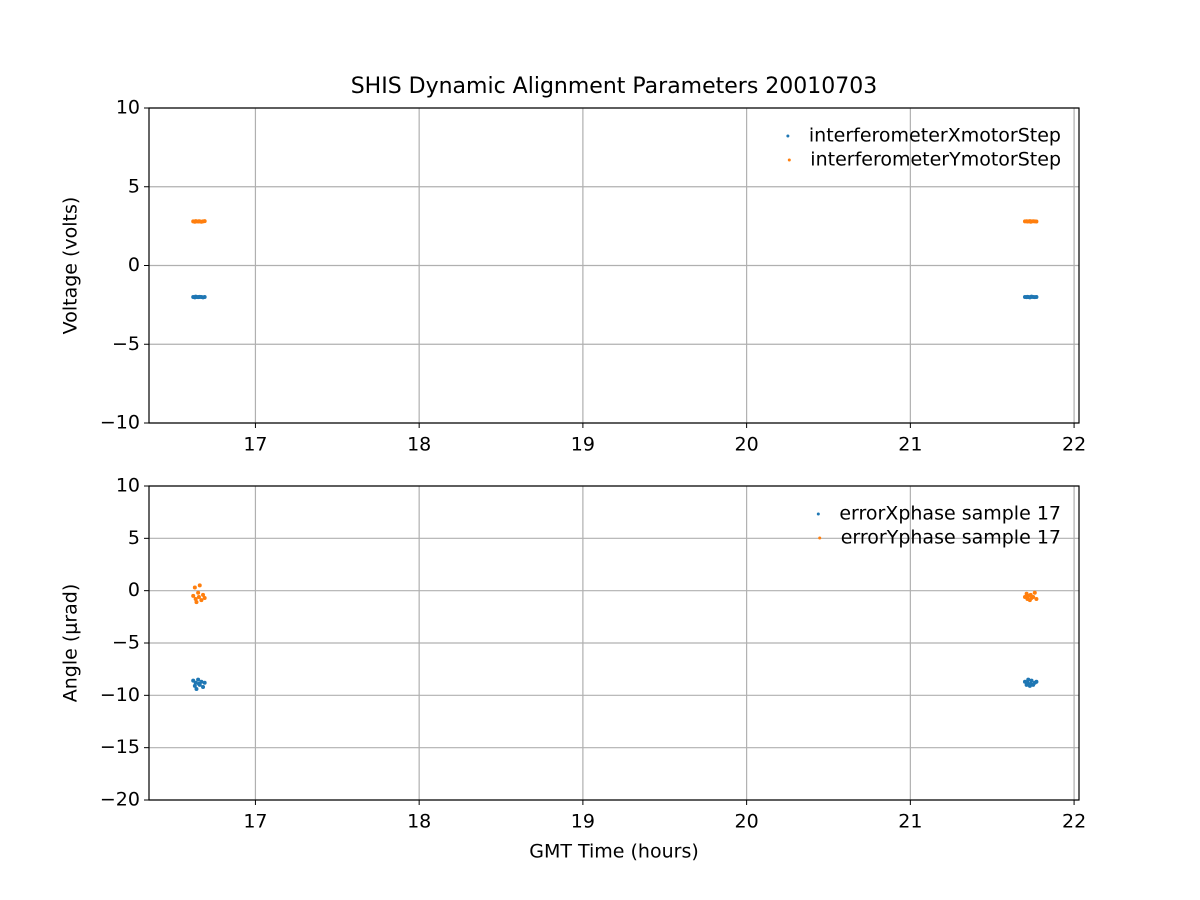 This screenshot has width=1200, height=900. I want to click on y-tick-label: −15, so click(120, 747).